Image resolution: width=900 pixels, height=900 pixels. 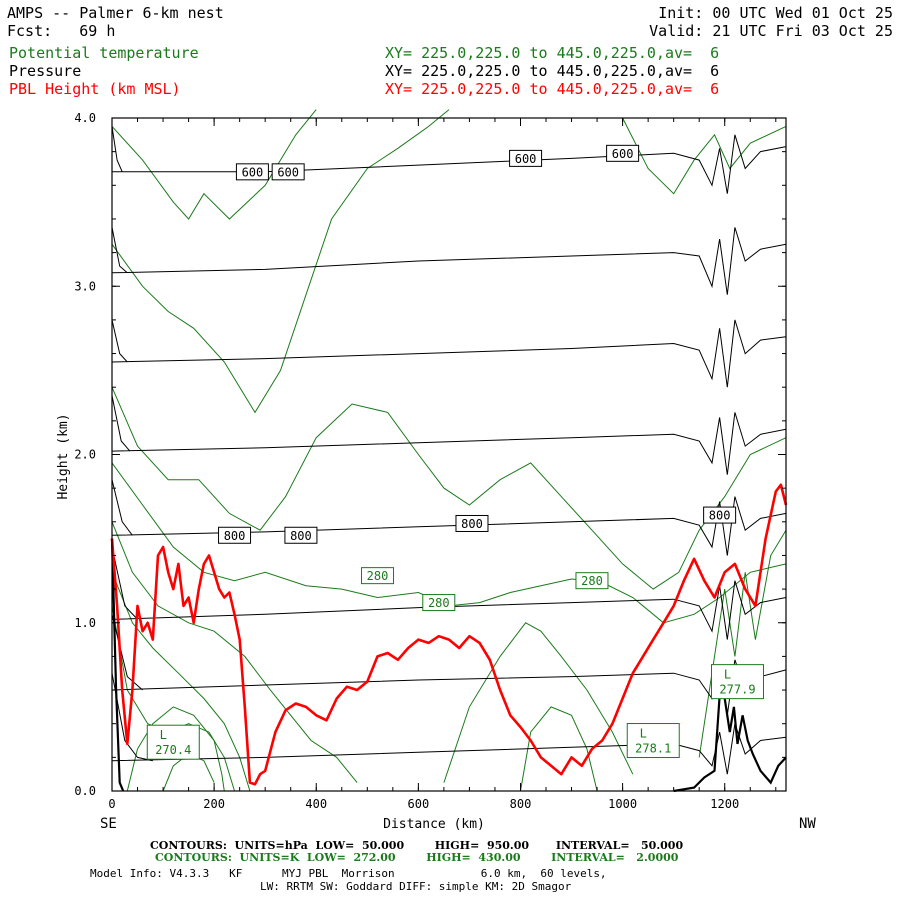 What do you see at coordinates (730, 737) in the screenshot?
I see `terrain-right` at bounding box center [730, 737].